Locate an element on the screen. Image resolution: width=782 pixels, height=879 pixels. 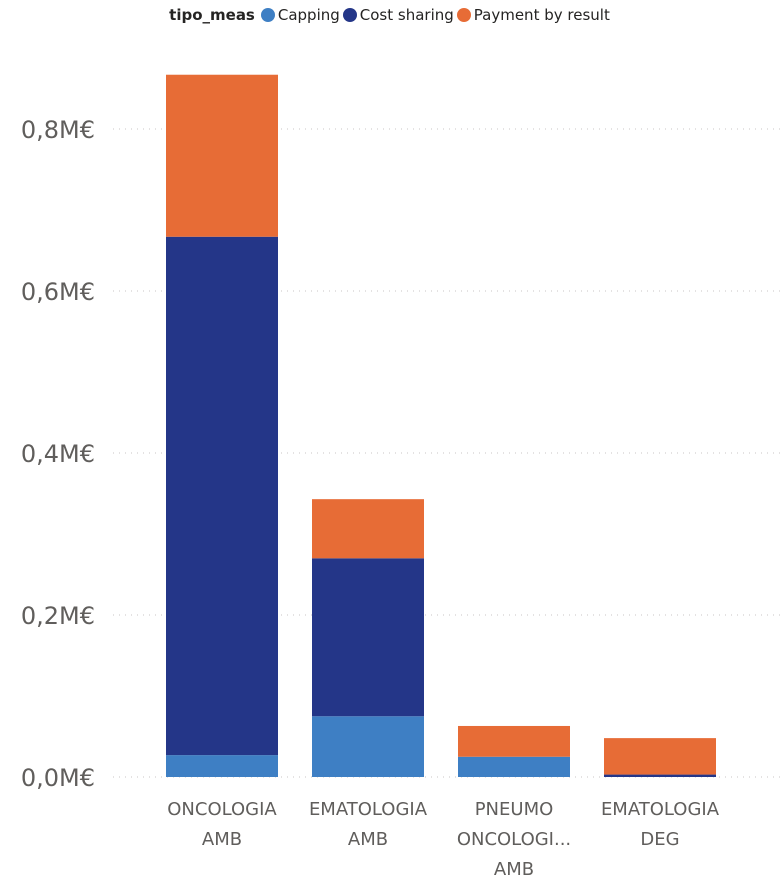
x-tick-label: ONCOLOGIA is located at coordinates (222, 809).